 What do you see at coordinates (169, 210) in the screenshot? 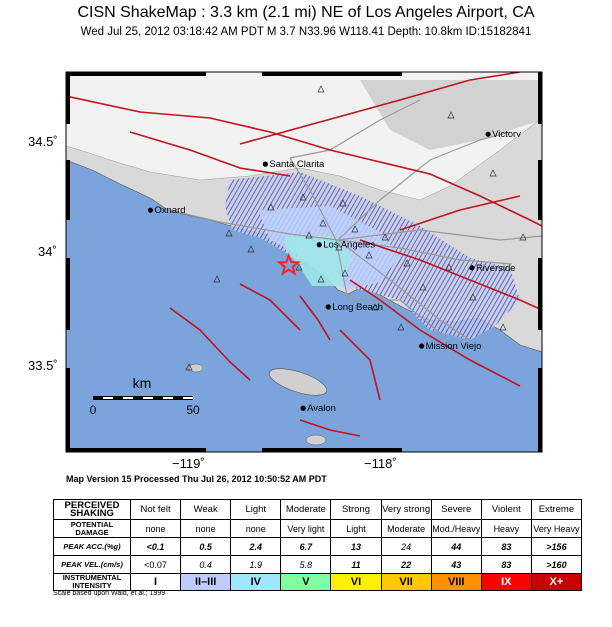
I see `city-label: Oxnard` at bounding box center [169, 210].